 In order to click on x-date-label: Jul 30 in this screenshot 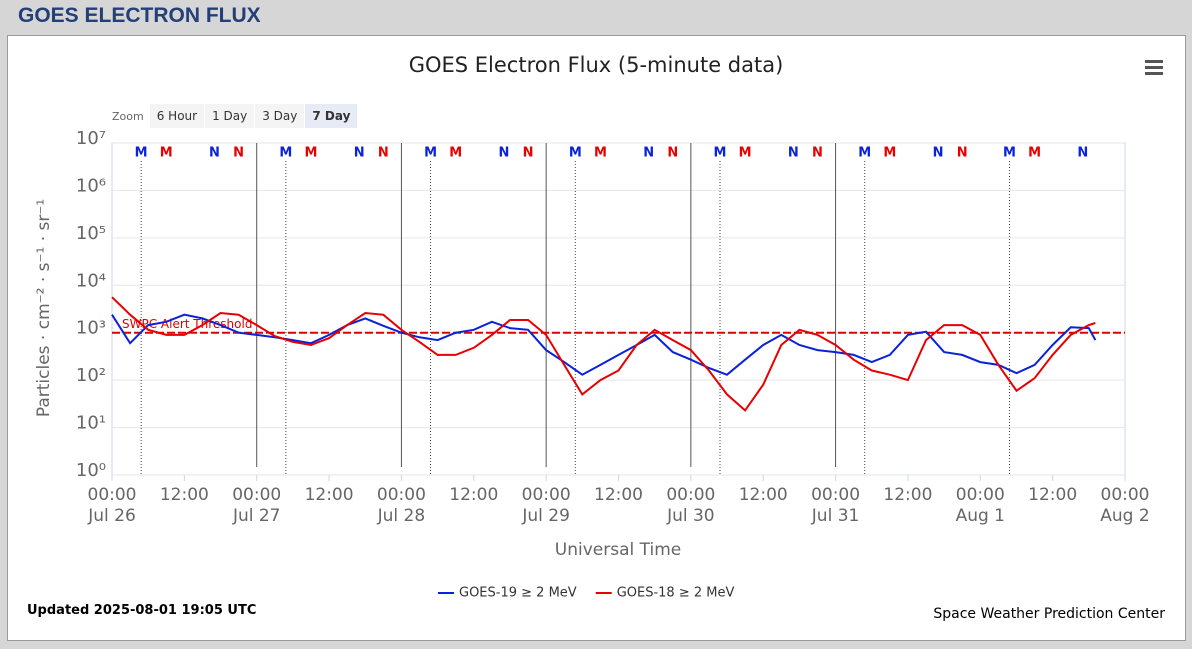, I will do `click(690, 516)`.